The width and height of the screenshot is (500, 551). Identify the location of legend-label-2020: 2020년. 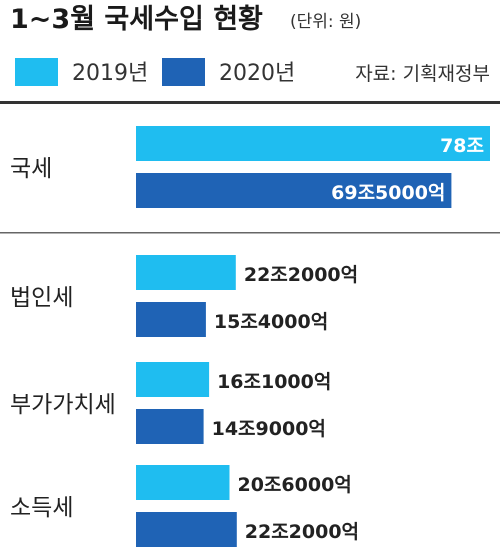
(257, 73).